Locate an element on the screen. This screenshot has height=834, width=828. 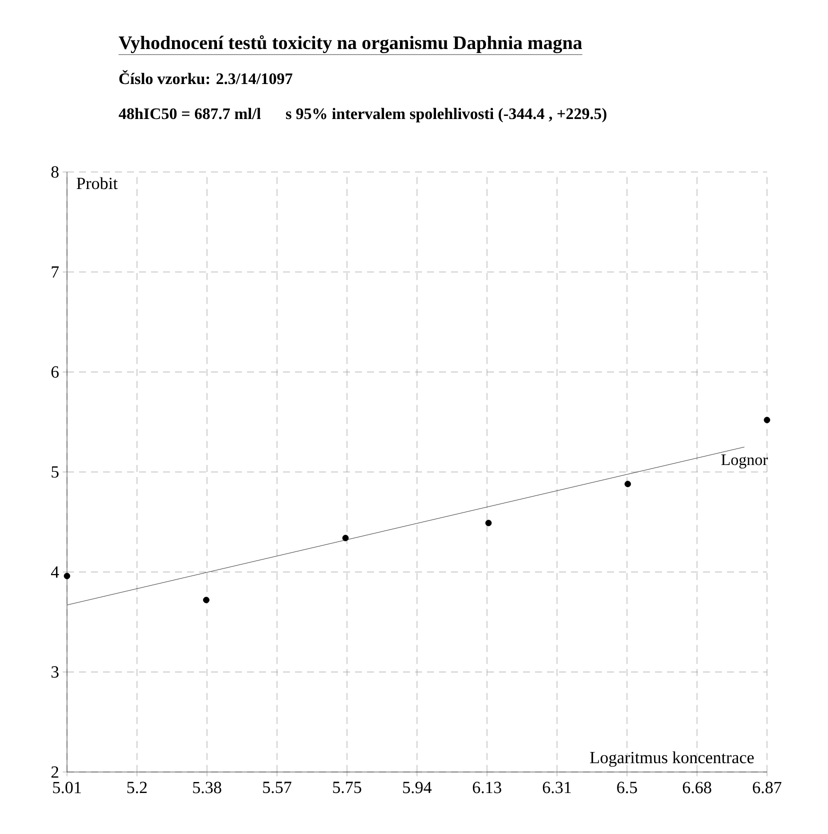
x-tick-label: 5.57 is located at coordinates (277, 788).